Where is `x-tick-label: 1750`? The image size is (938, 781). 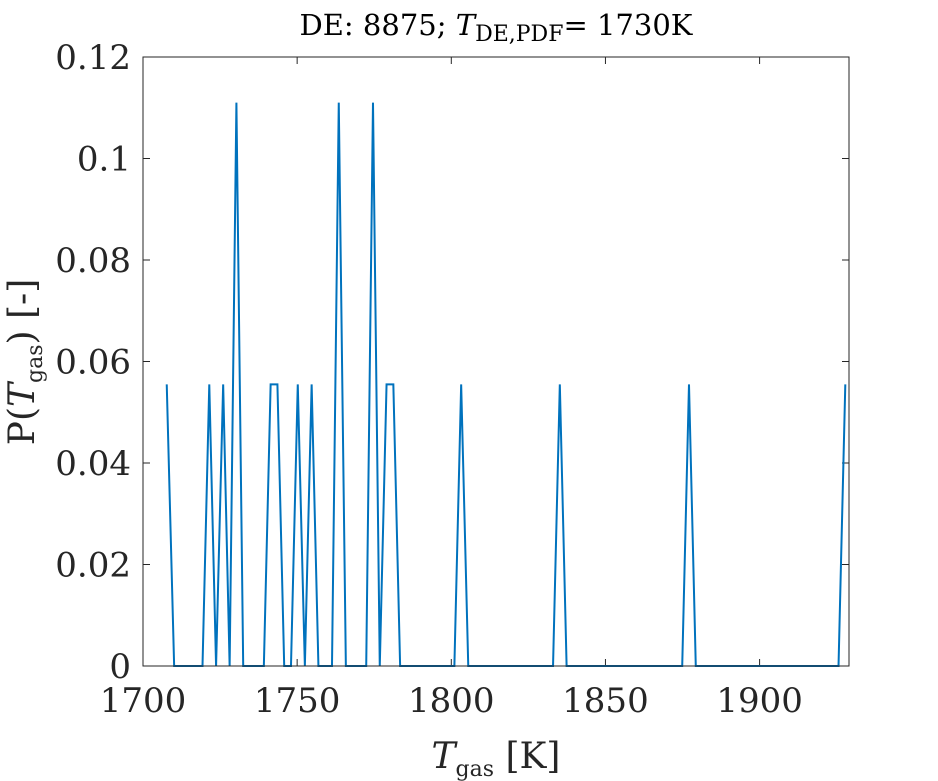 x-tick-label: 1750 is located at coordinates (297, 701).